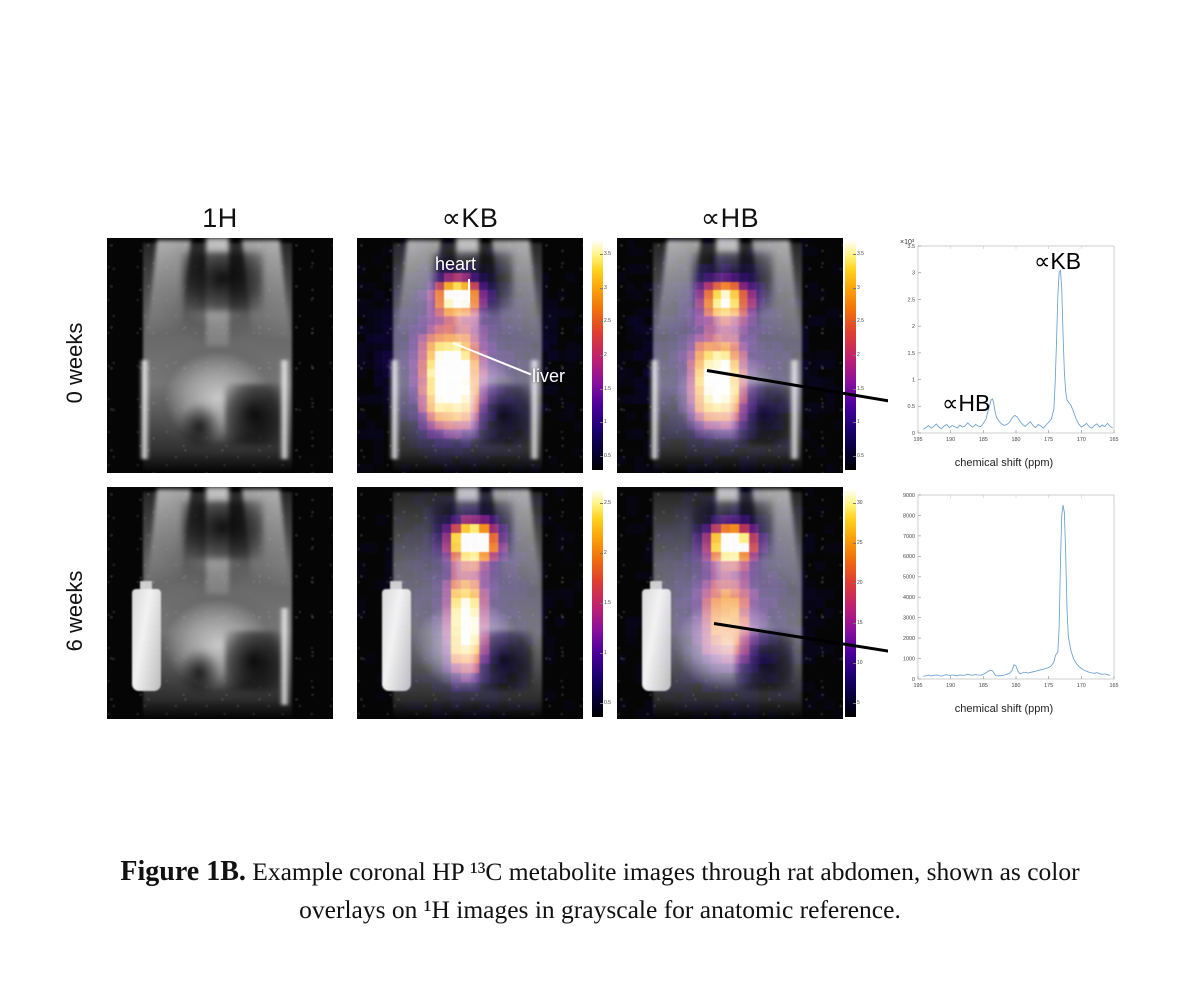 This screenshot has height=1006, width=1200. Describe the element at coordinates (730, 355) in the screenshot. I see `panel-ahb-0weeks` at that location.